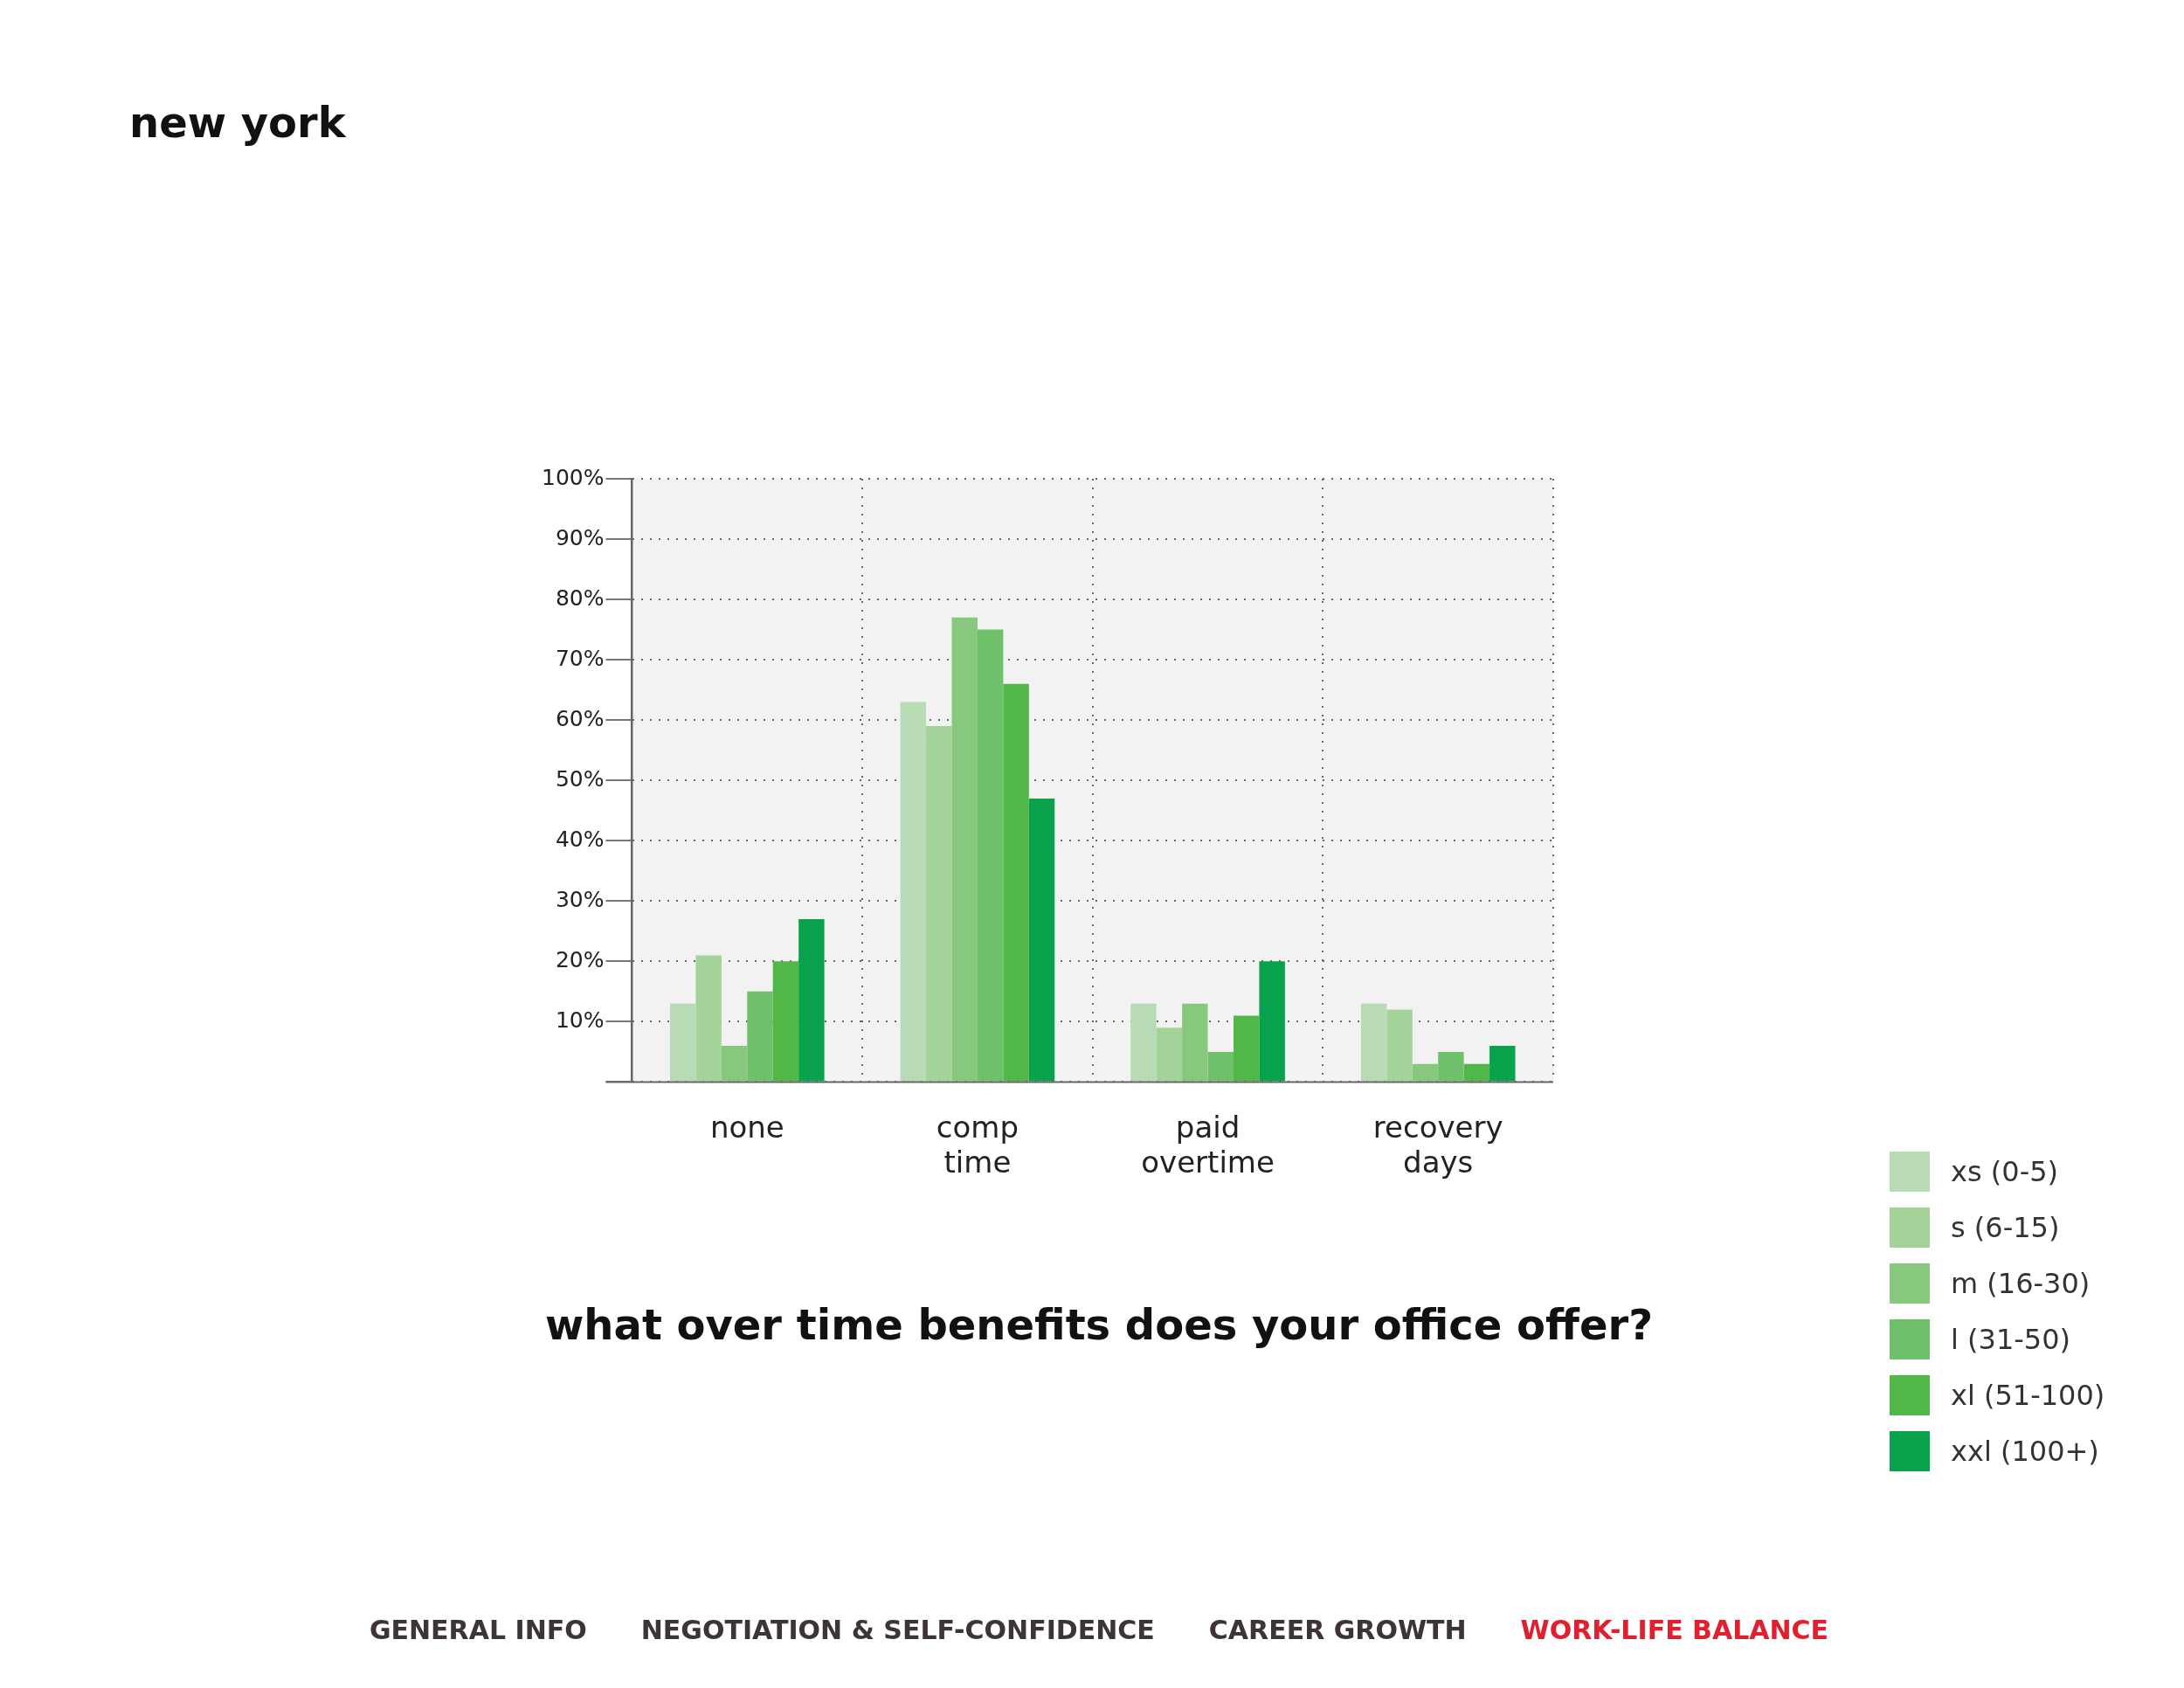 Image resolution: width=2184 pixels, height=1688 pixels. I want to click on text: what over time benefits does your office offer?, so click(1099, 1324).